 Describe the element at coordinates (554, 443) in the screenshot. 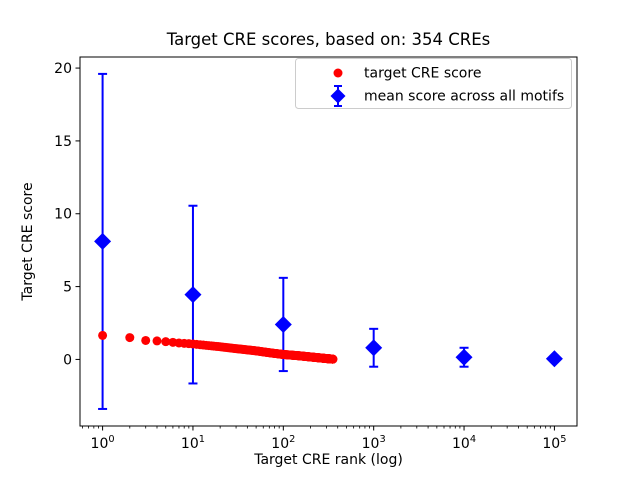

I see `x-tick-label: 10⁵` at that location.